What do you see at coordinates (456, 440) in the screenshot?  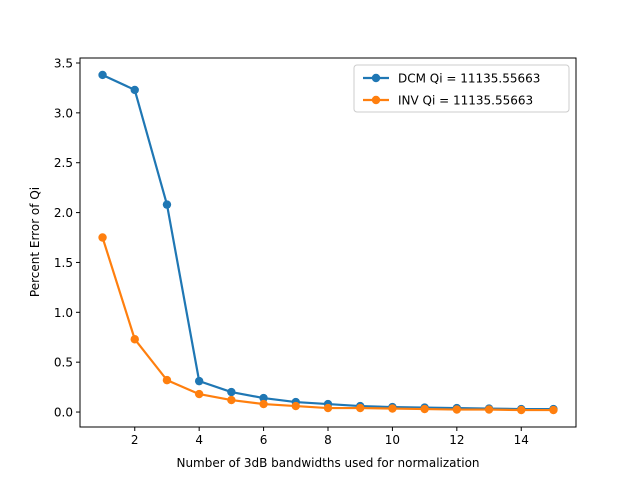 I see `x-tick-label: 12` at bounding box center [456, 440].